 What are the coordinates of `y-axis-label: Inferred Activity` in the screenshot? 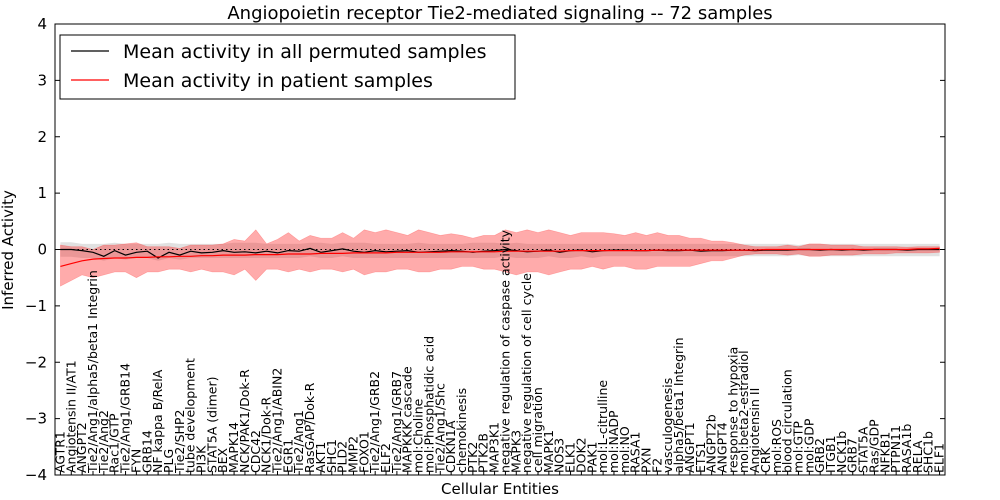 It's located at (8, 250).